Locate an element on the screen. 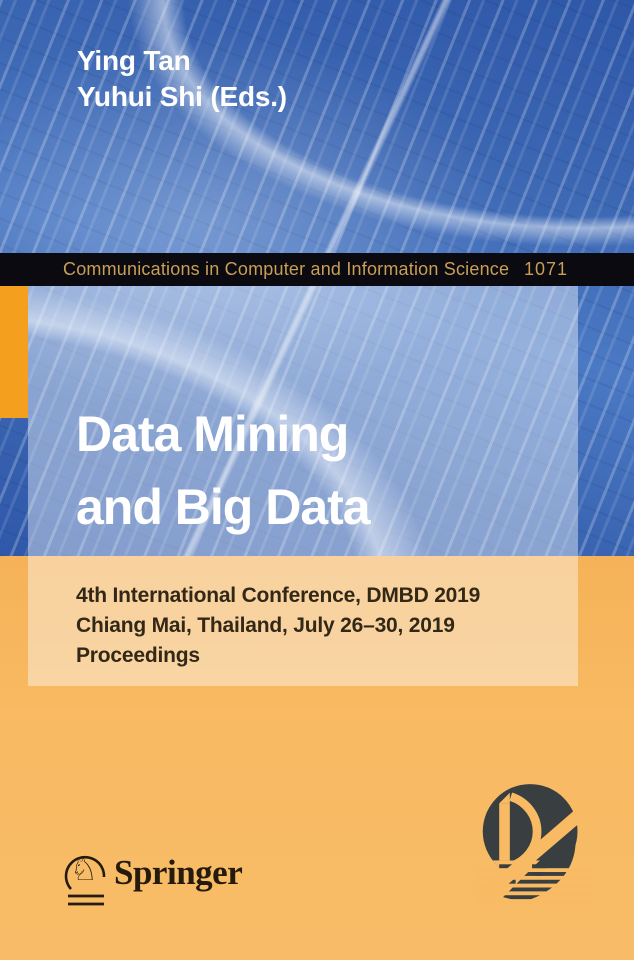 Image resolution: width=634 pixels, height=960 pixels. editor-line-2: Yuhui Shi (Eds.) is located at coordinates (182, 96).